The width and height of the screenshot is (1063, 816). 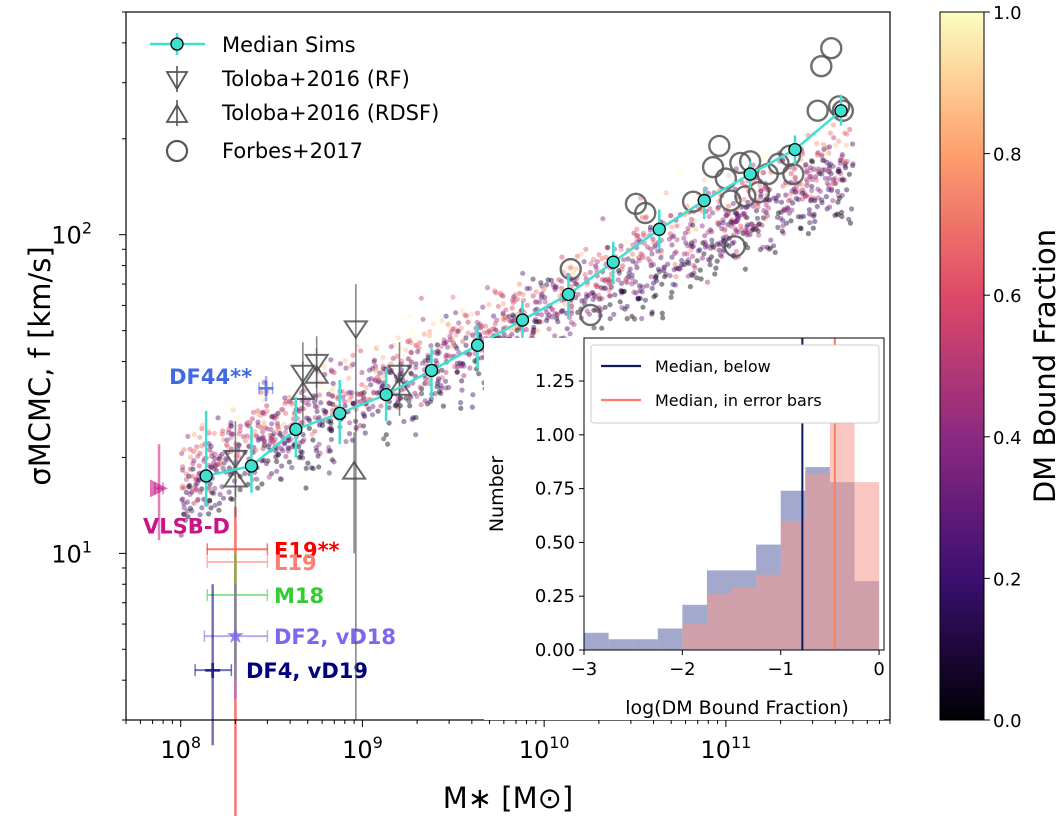 What do you see at coordinates (821, 66) in the screenshot?
I see `forbes-point` at bounding box center [821, 66].